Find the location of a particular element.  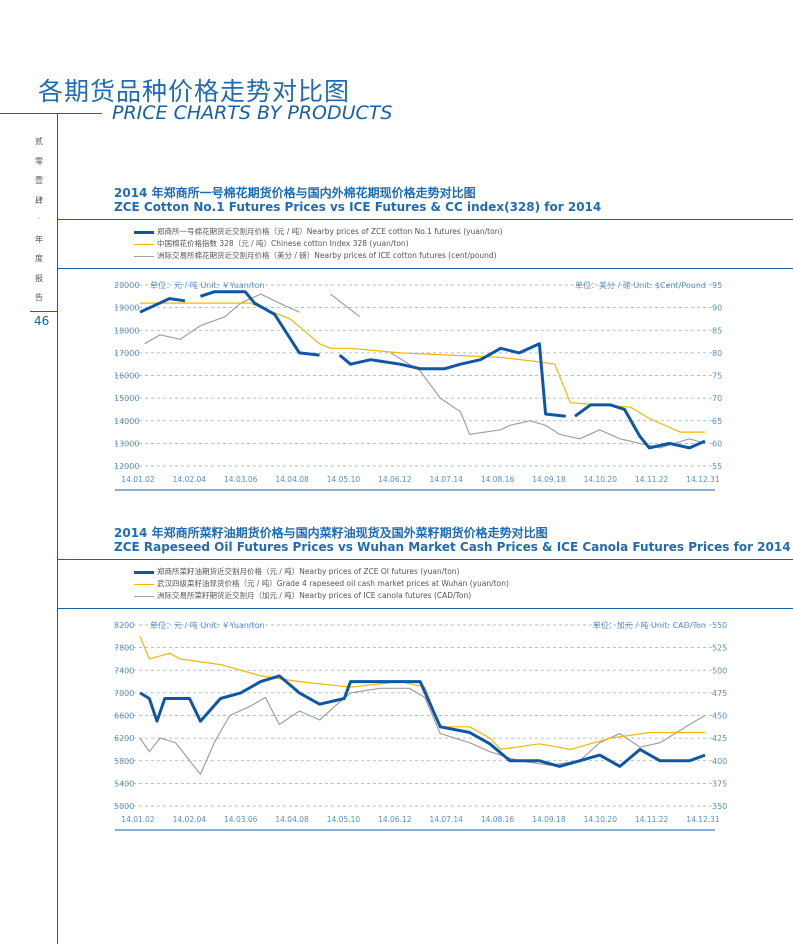

x-tick-label: 14.01.02 is located at coordinates (138, 479).